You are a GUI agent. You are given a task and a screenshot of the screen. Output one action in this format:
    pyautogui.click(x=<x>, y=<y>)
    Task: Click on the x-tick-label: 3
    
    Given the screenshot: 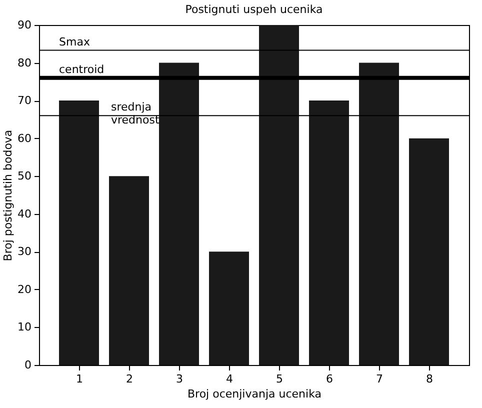 What is the action you would take?
    pyautogui.click(x=179, y=379)
    